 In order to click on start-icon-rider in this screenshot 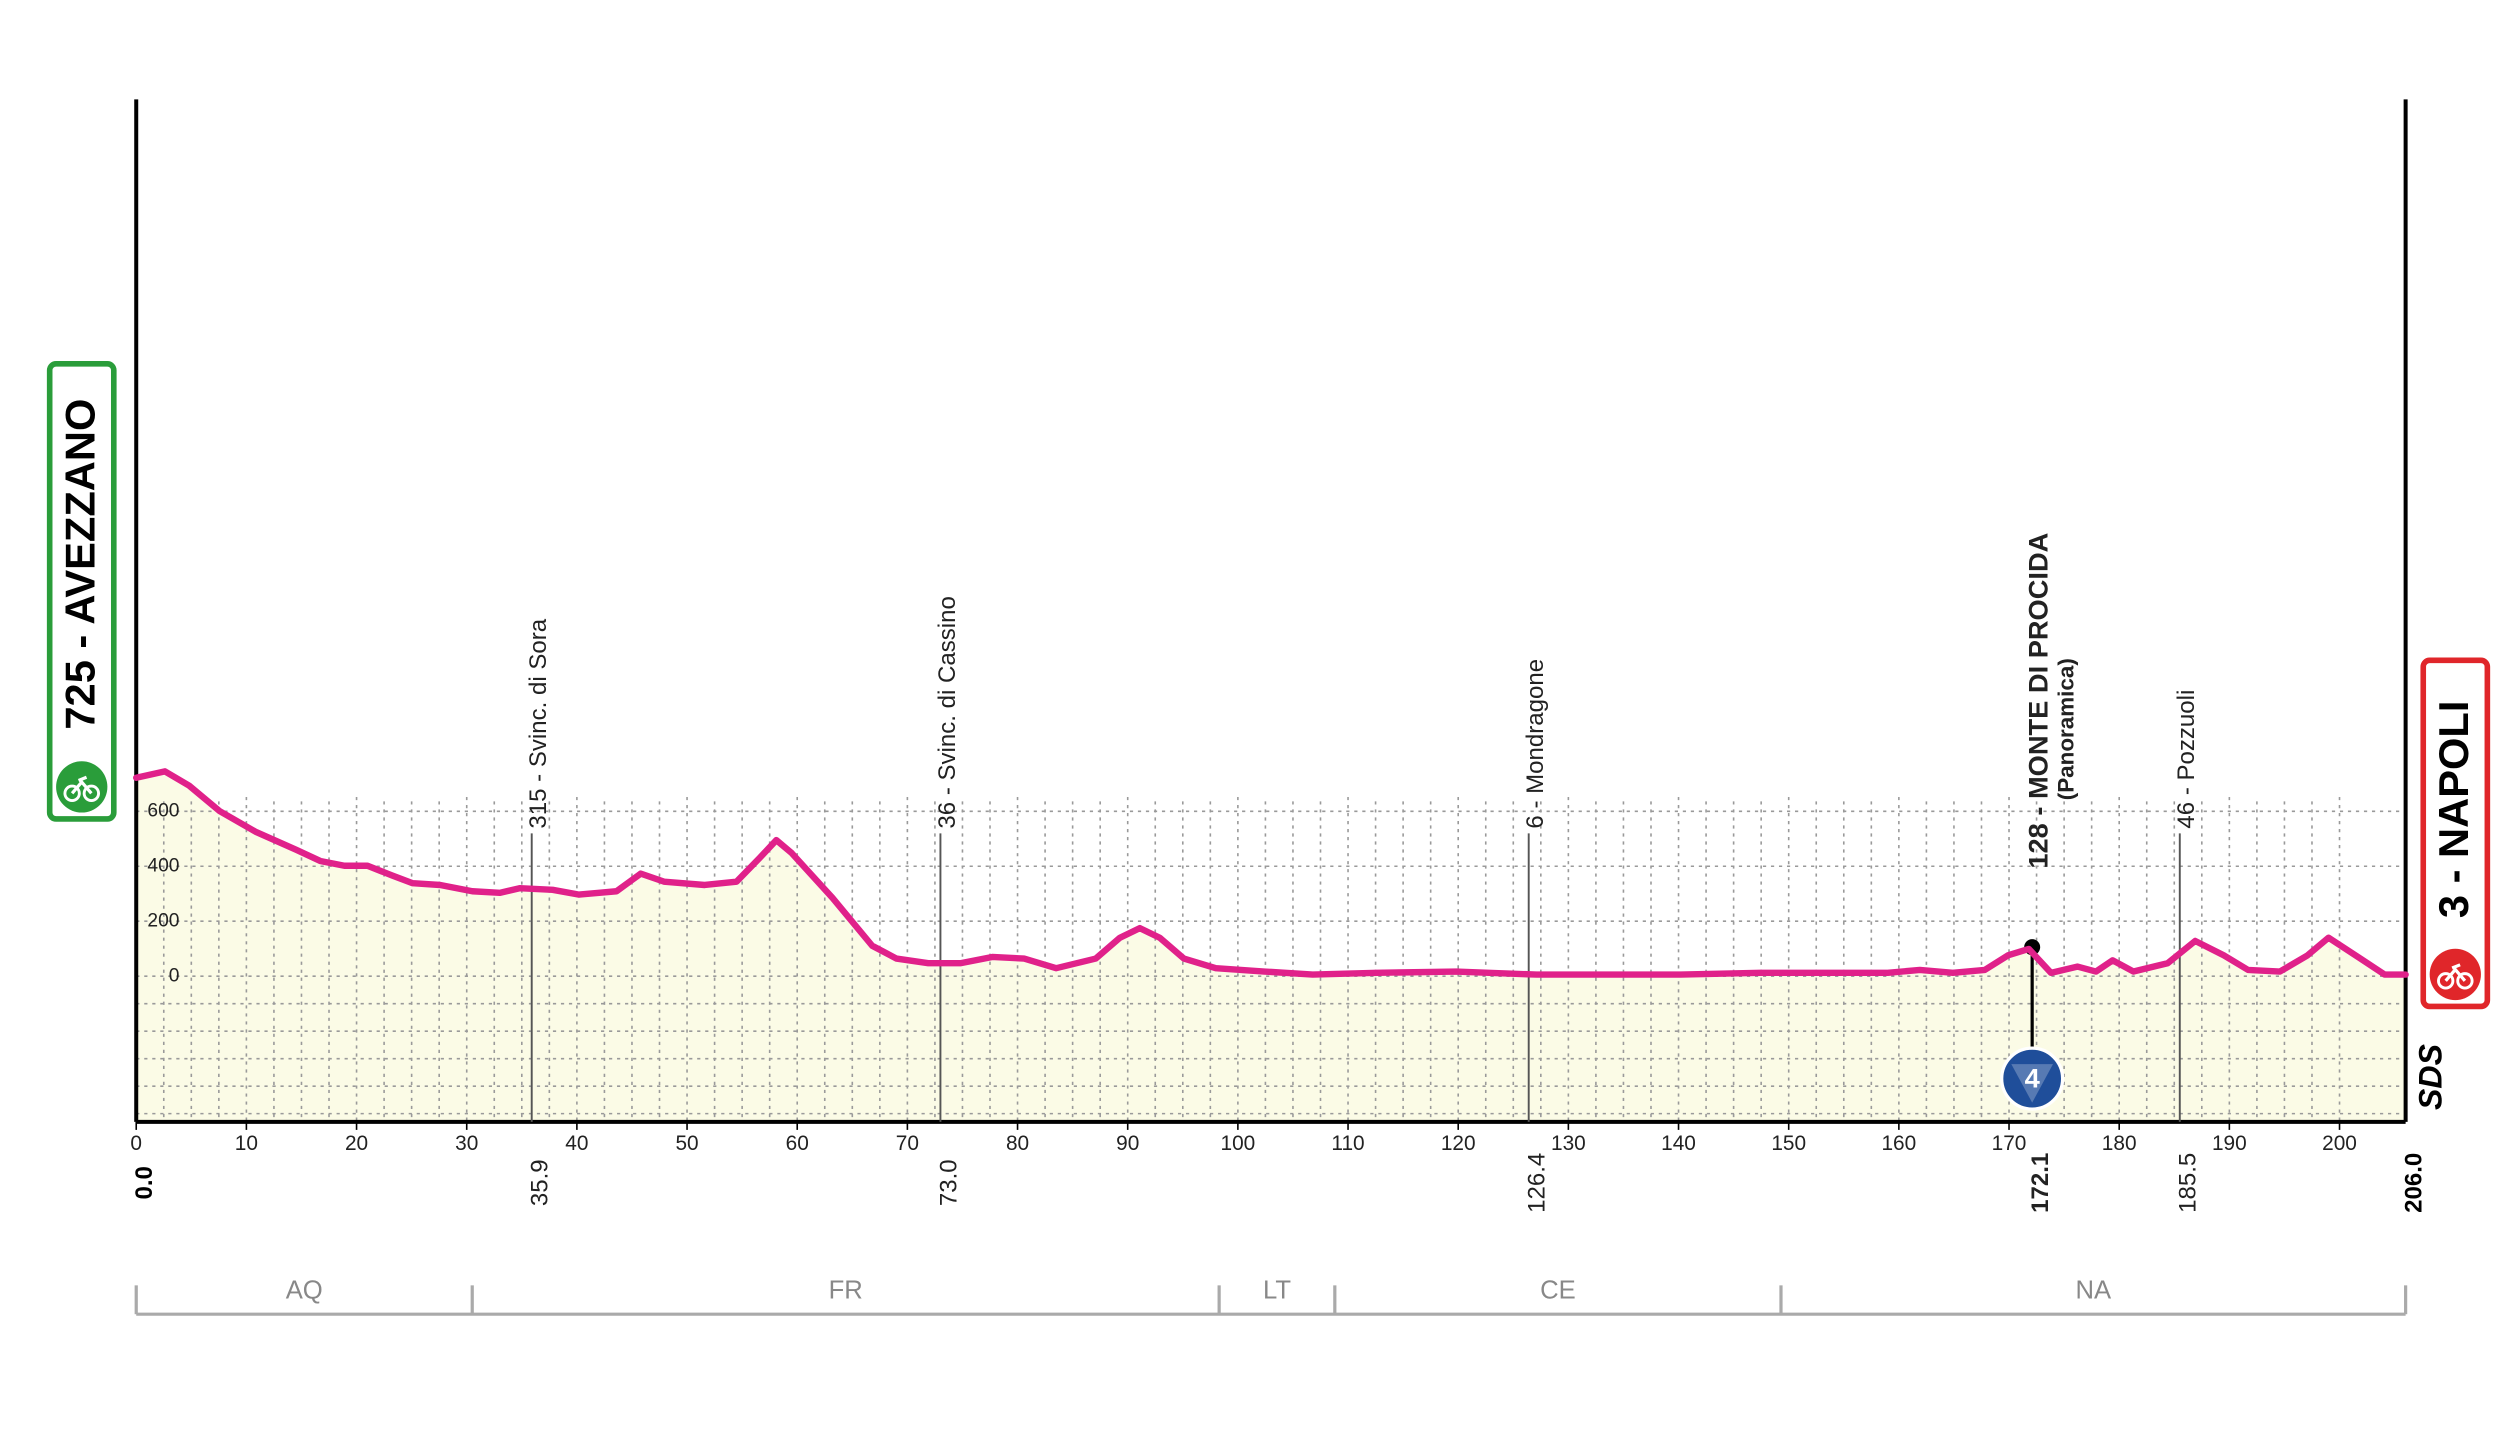, I will do `click(81, 785)`.